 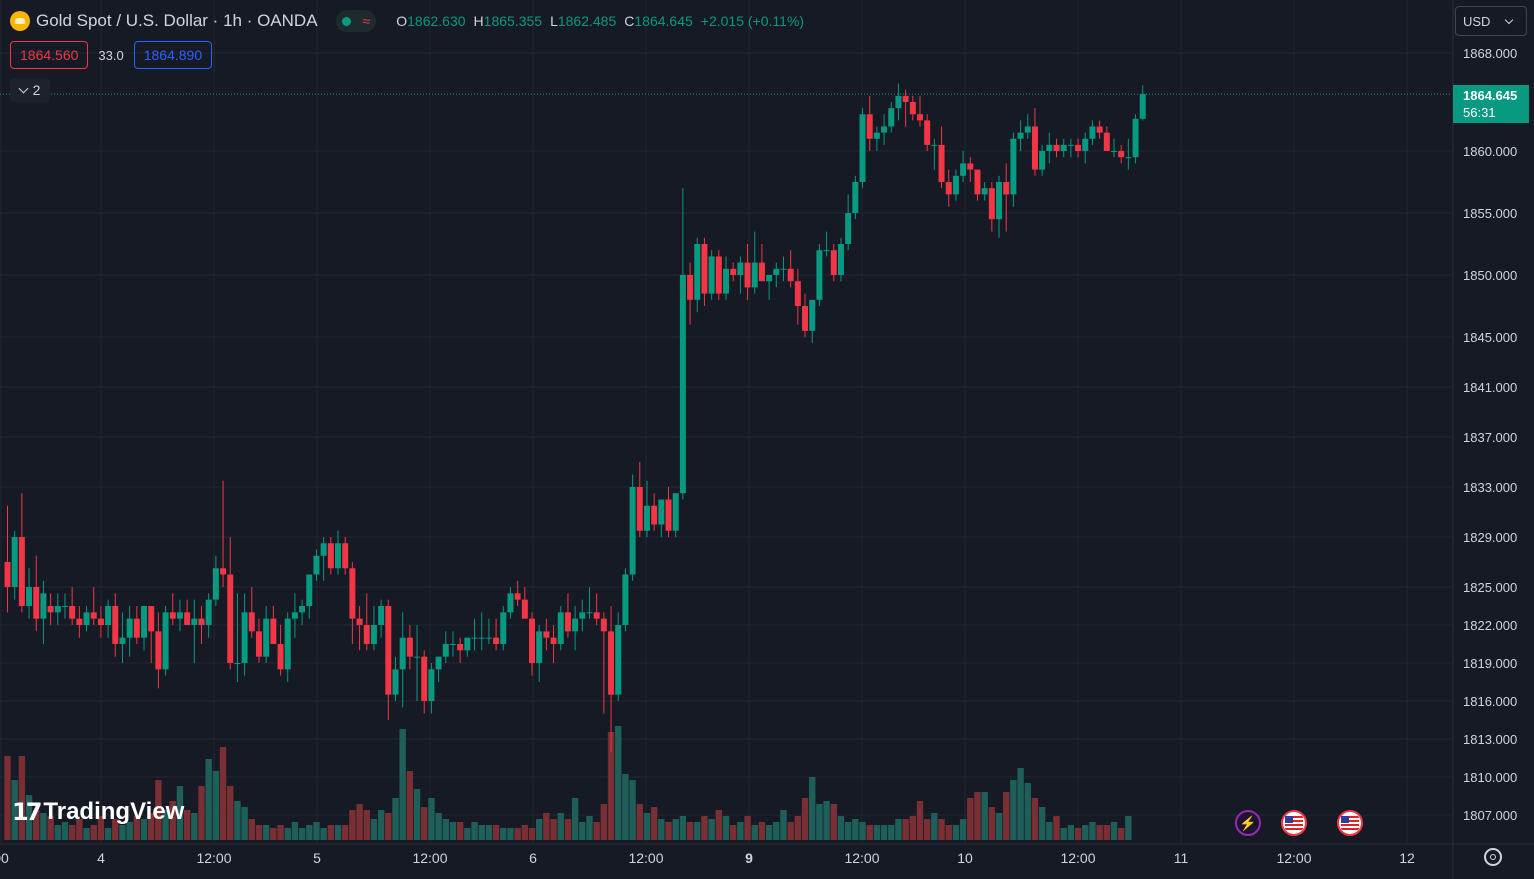 What do you see at coordinates (1490, 53) in the screenshot?
I see `price-tick-label: 1868.000` at bounding box center [1490, 53].